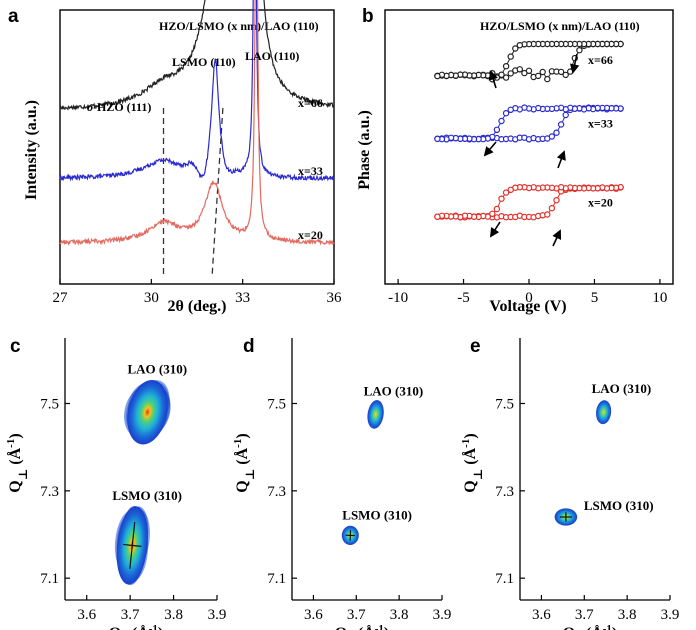 The height and width of the screenshot is (630, 696). I want to click on x-tick-label: 3.8, so click(627, 615).